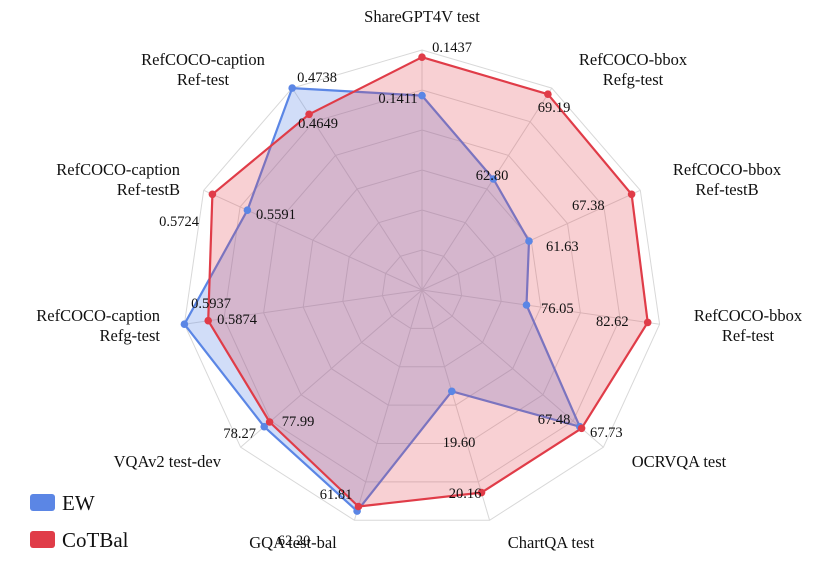 The image size is (823, 561). Describe the element at coordinates (78, 503) in the screenshot. I see `legend-label-ew: EW` at that location.